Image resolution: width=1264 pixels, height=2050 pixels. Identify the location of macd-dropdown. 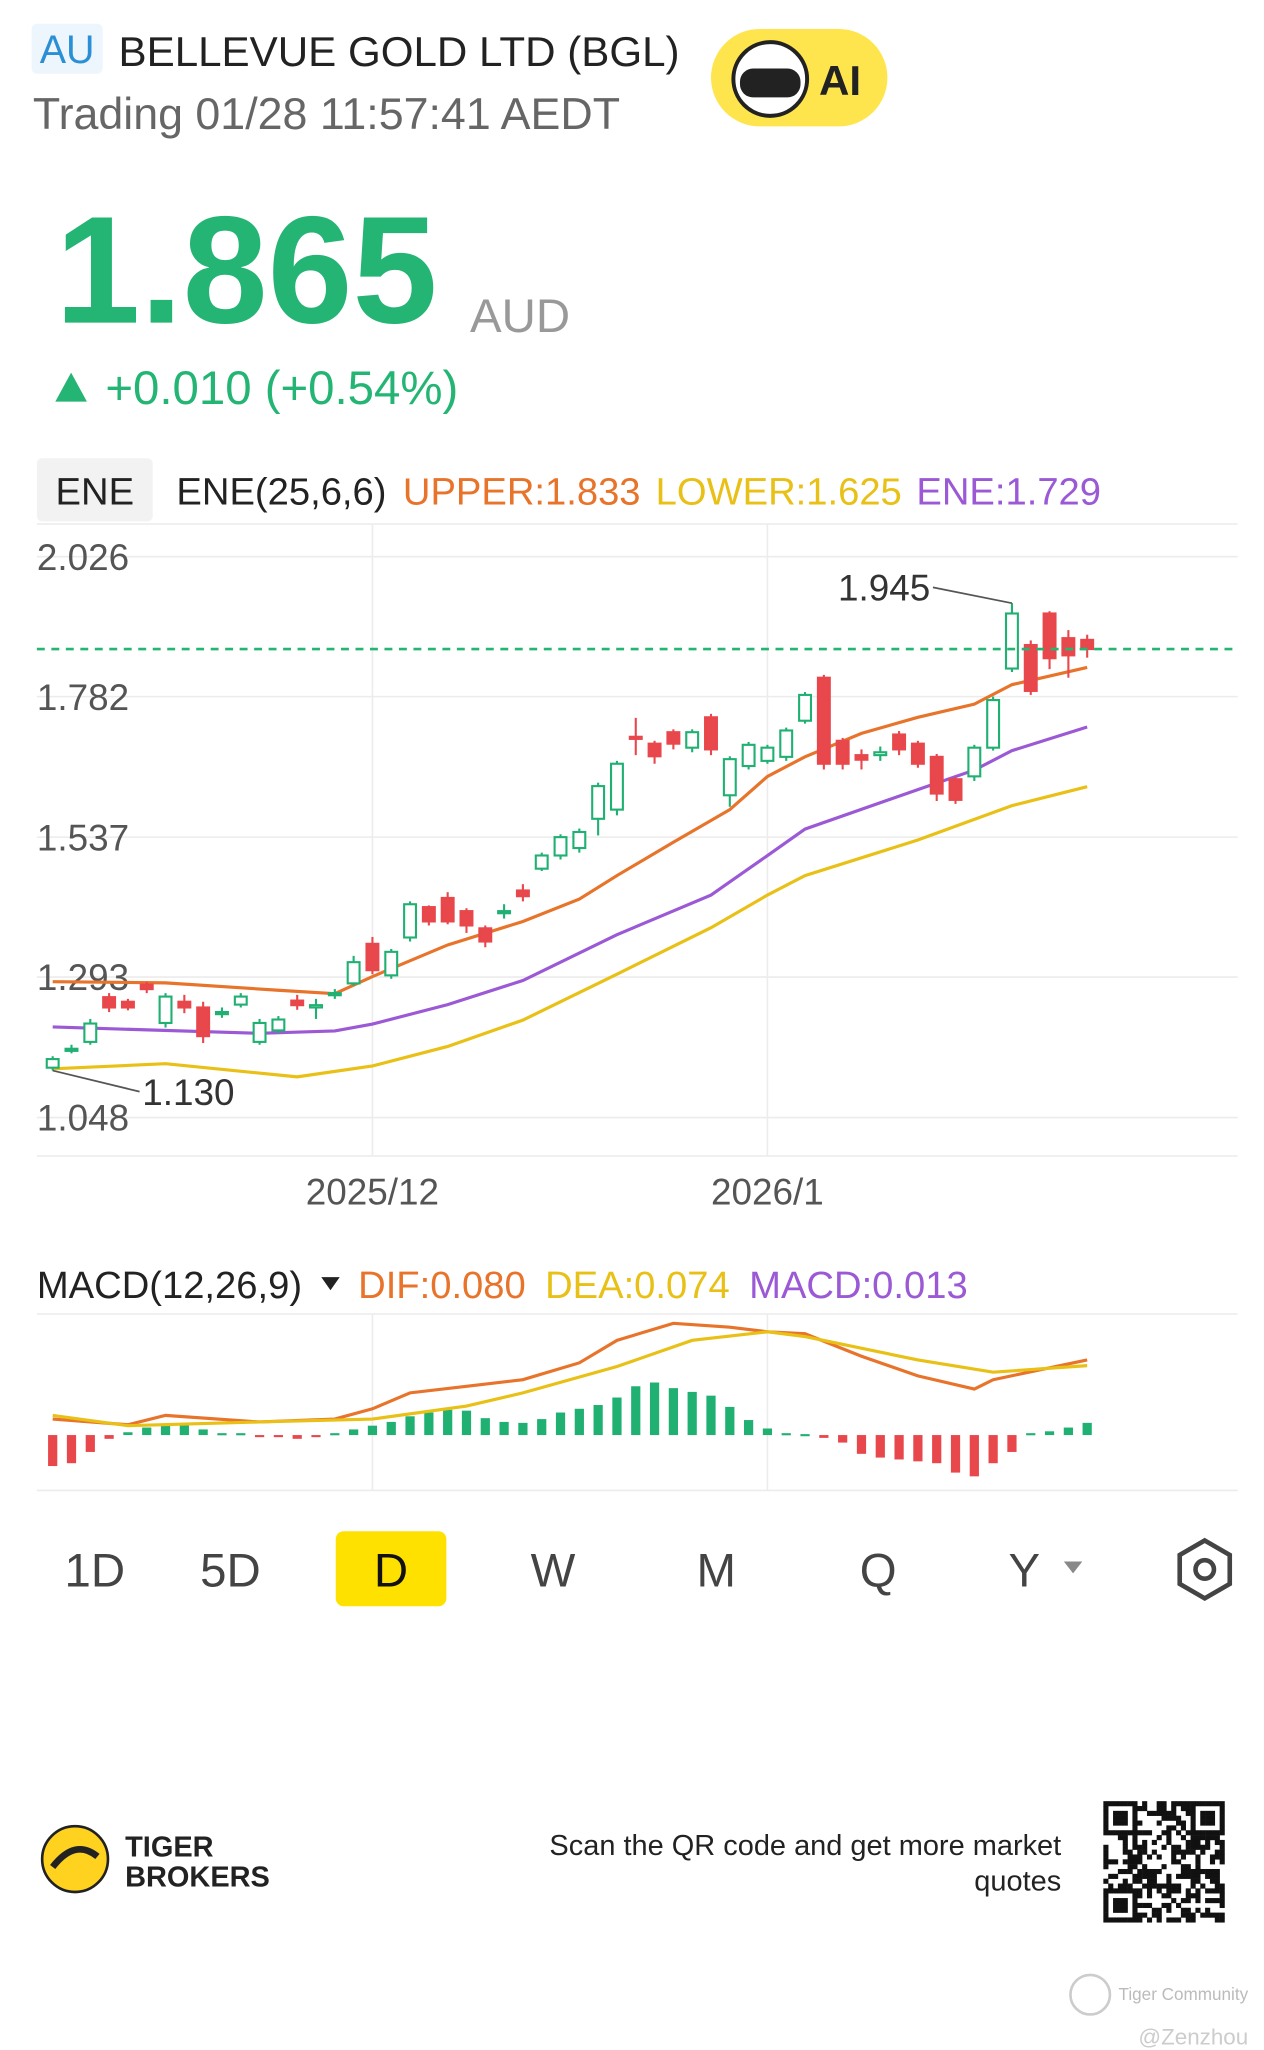
(330, 1284).